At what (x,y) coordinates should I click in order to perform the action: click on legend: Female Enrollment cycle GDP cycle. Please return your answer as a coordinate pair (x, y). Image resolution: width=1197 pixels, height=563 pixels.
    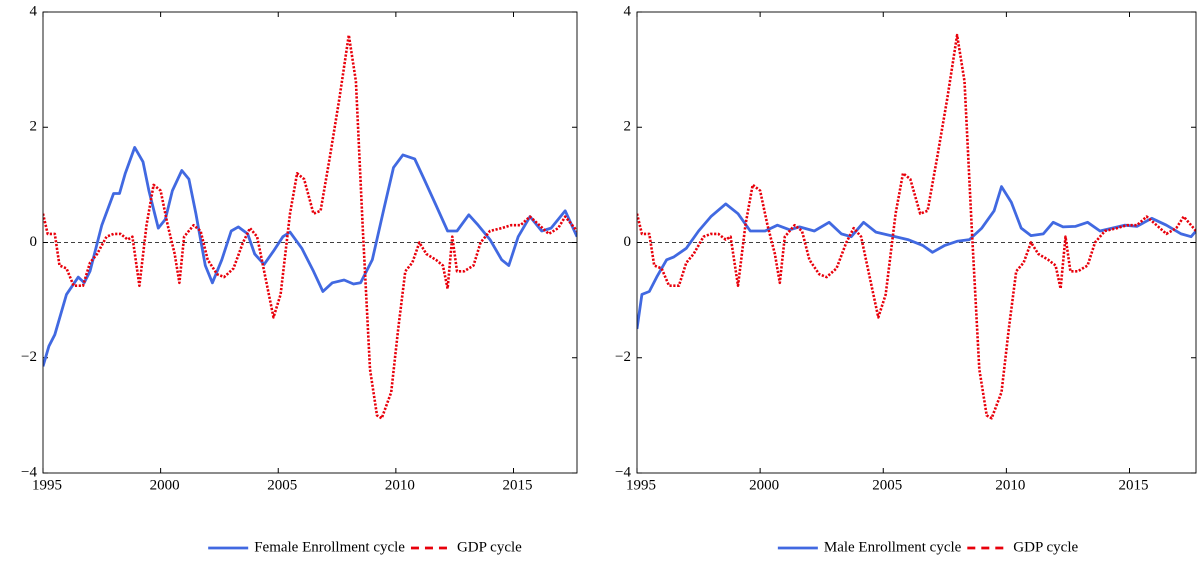
    Looking at the image, I should click on (365, 547).